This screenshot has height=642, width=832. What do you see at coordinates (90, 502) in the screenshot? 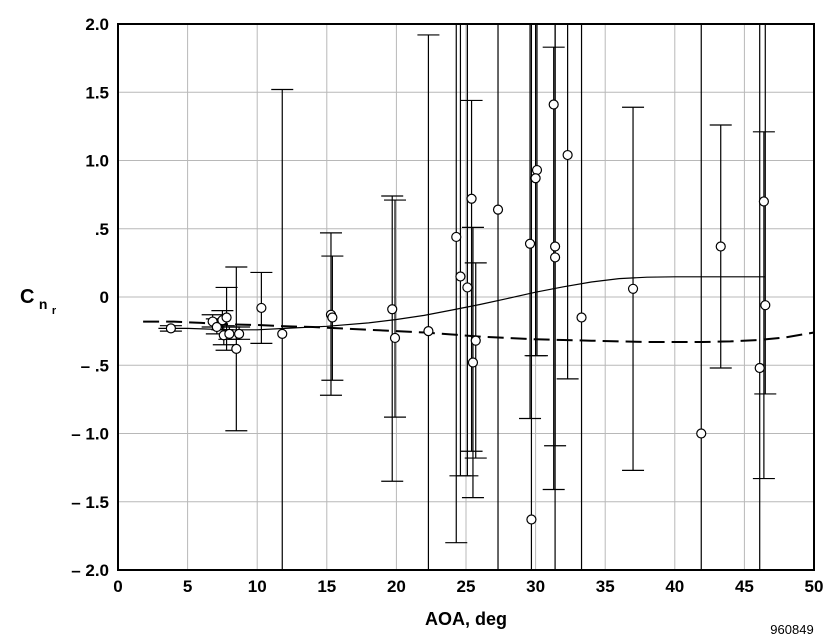
I see `y-tick-label: – 1.5` at bounding box center [90, 502].